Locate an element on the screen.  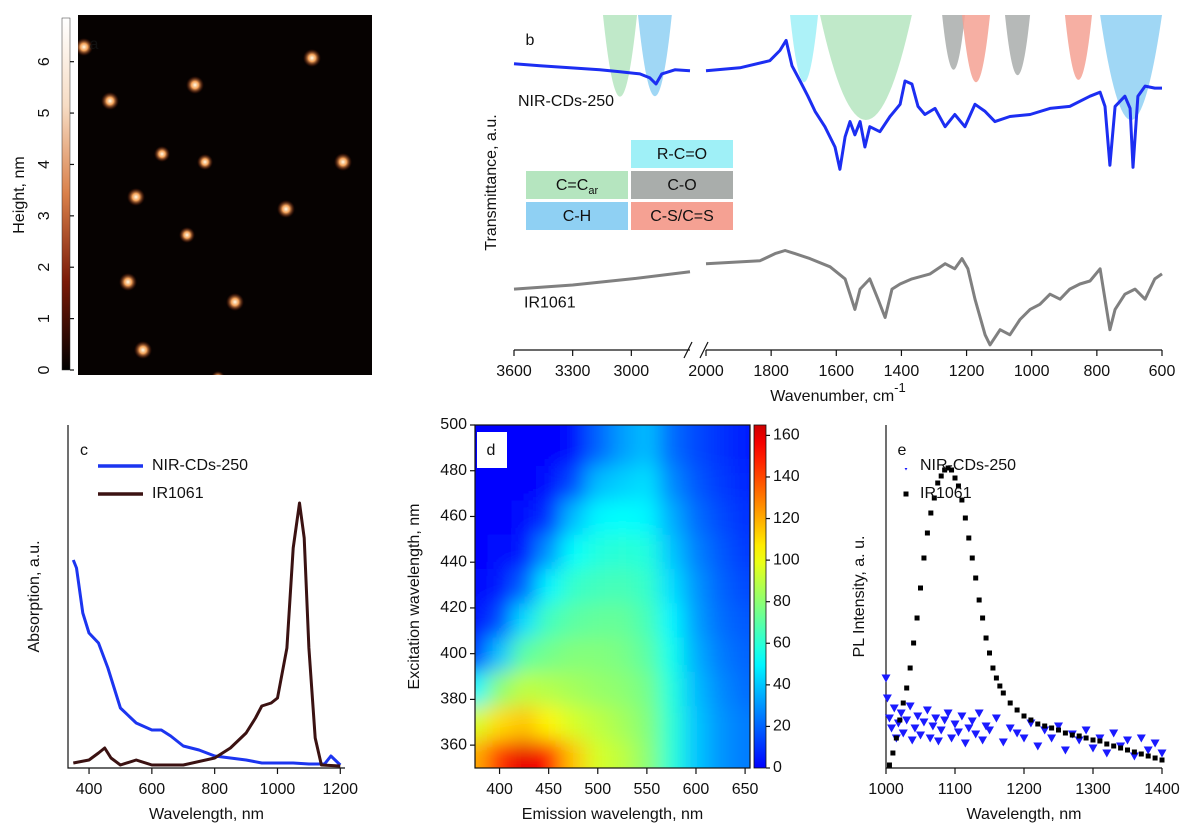
x-tick-label: 1300 is located at coordinates (1093, 789).